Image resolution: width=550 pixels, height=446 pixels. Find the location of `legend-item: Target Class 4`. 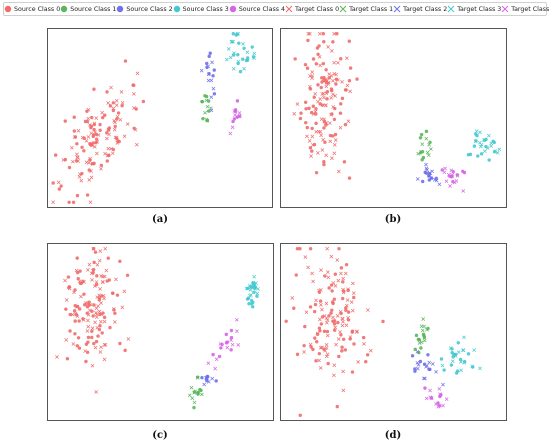

legend-item: Target Class 4 is located at coordinates (525, 9).